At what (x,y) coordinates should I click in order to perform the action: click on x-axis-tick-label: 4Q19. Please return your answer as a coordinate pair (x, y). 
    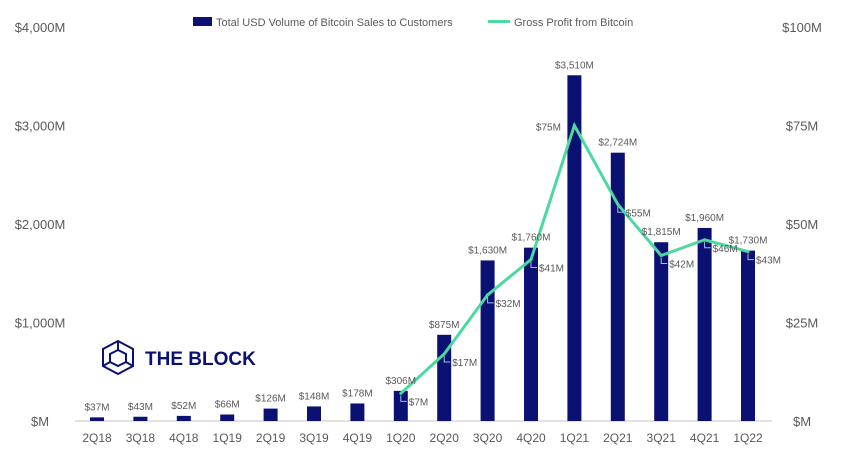
    Looking at the image, I should click on (358, 438).